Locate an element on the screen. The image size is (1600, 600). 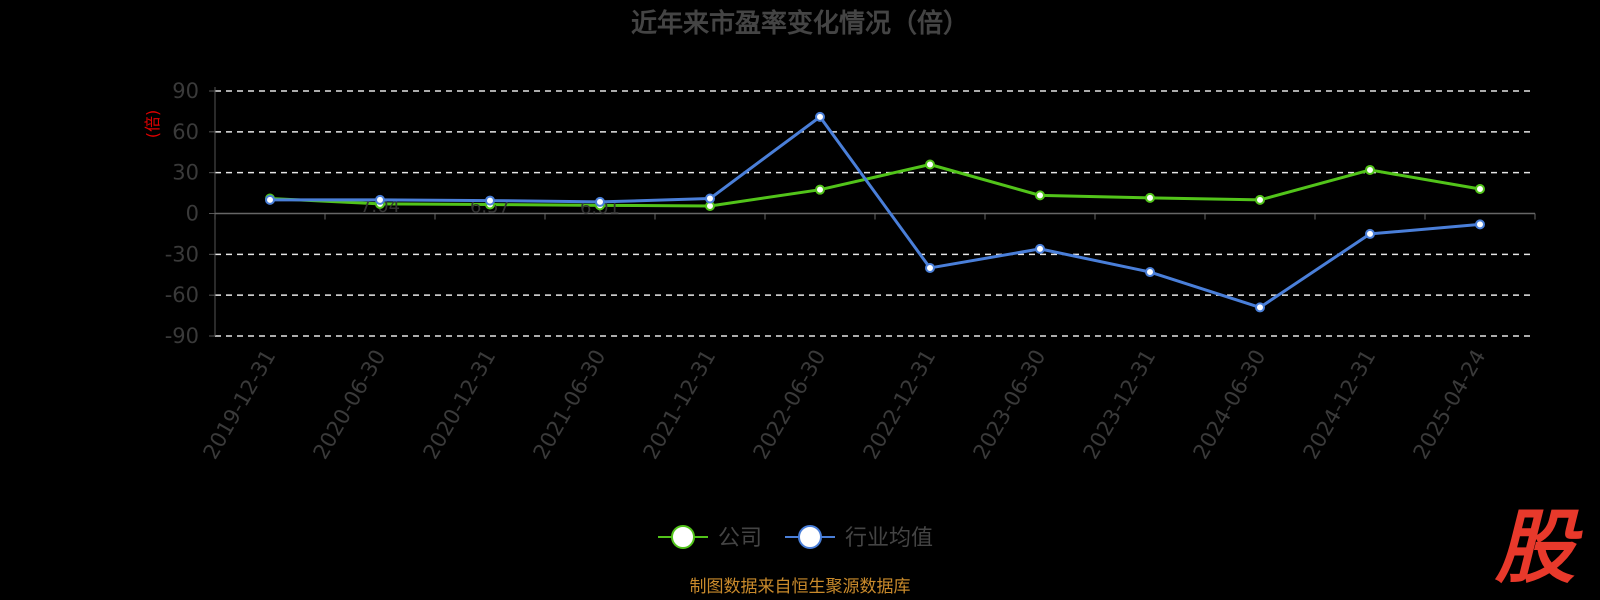
y-tick-label: 0 is located at coordinates (192, 214).